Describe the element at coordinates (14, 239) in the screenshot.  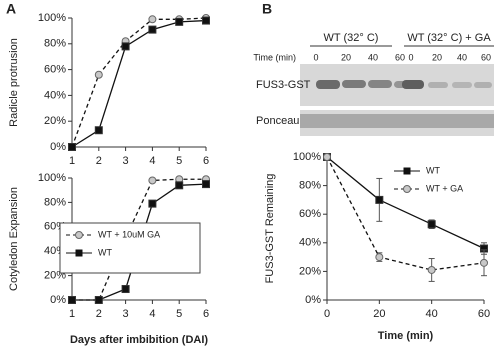
I see `y-axis-label: Cotyledon Expansion` at that location.